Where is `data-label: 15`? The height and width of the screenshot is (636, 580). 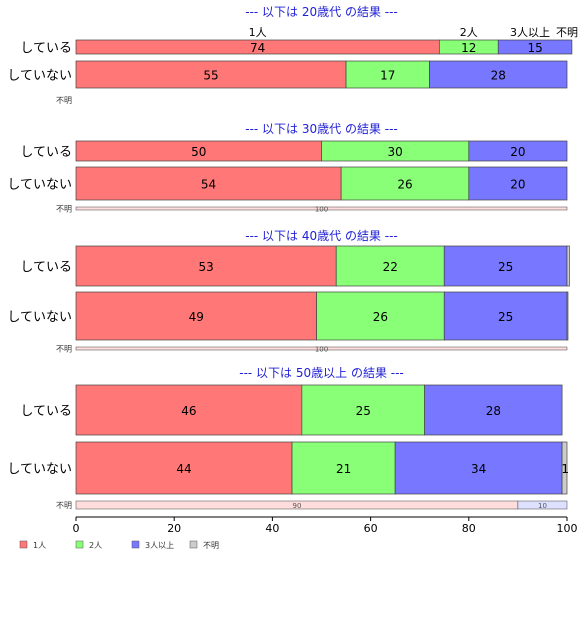
data-label: 15 is located at coordinates (534, 48).